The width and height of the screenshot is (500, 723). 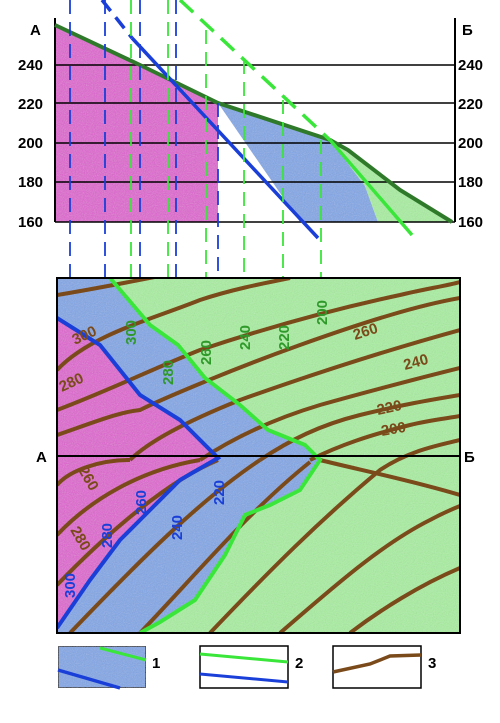 I want to click on legend-number-1: 1, so click(x=156, y=663).